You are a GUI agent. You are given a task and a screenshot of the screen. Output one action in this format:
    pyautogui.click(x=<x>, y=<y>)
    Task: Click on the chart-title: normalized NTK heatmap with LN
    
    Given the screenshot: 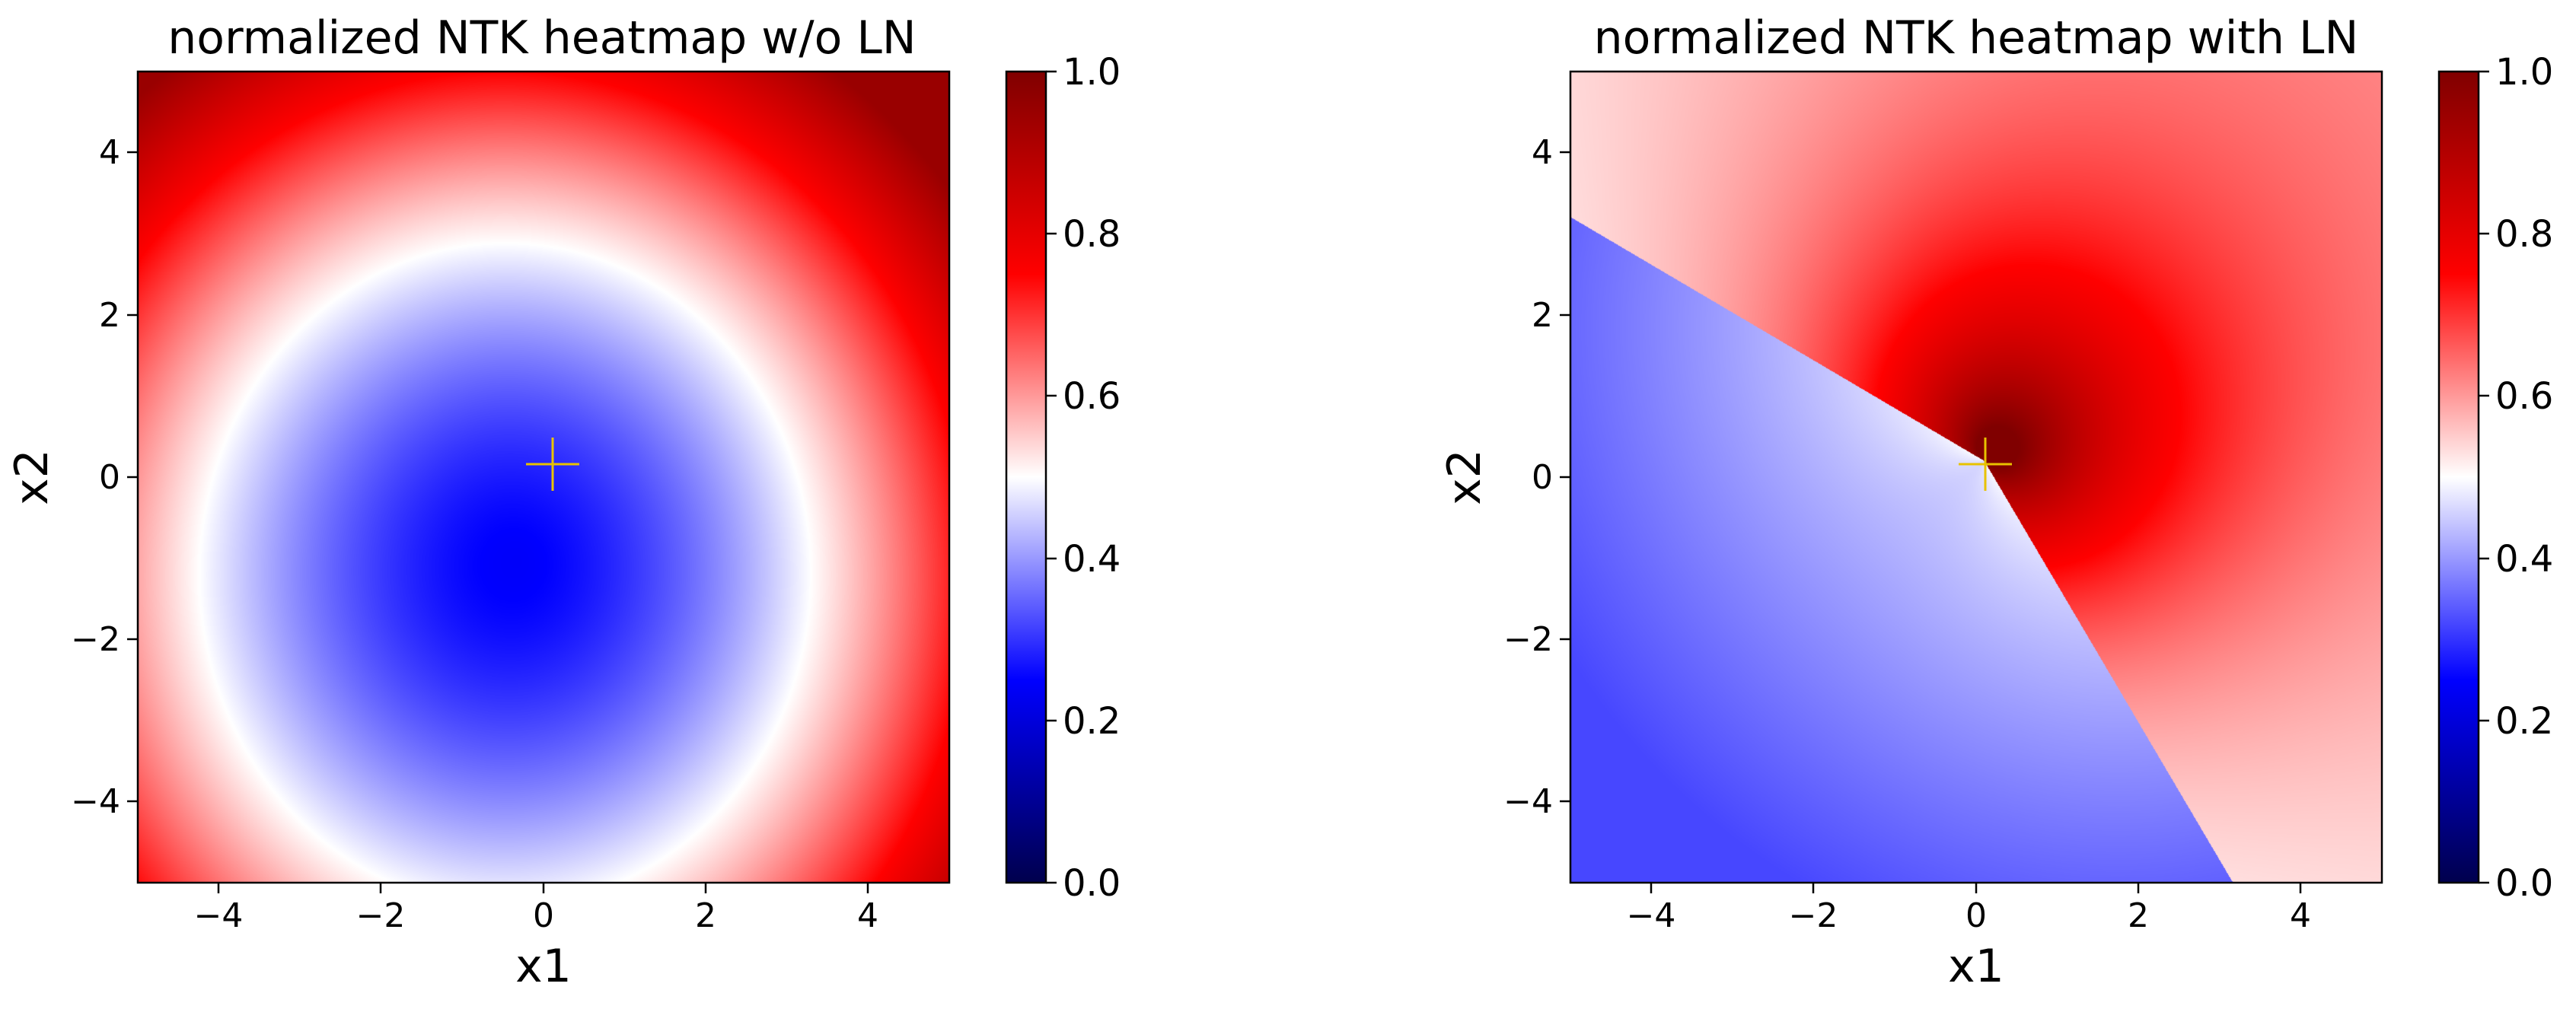 What is the action you would take?
    pyautogui.click(x=1977, y=38)
    